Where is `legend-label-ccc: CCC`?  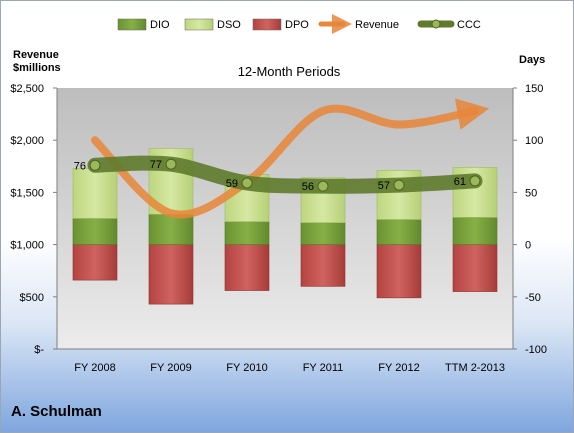 legend-label-ccc: CCC is located at coordinates (469, 25).